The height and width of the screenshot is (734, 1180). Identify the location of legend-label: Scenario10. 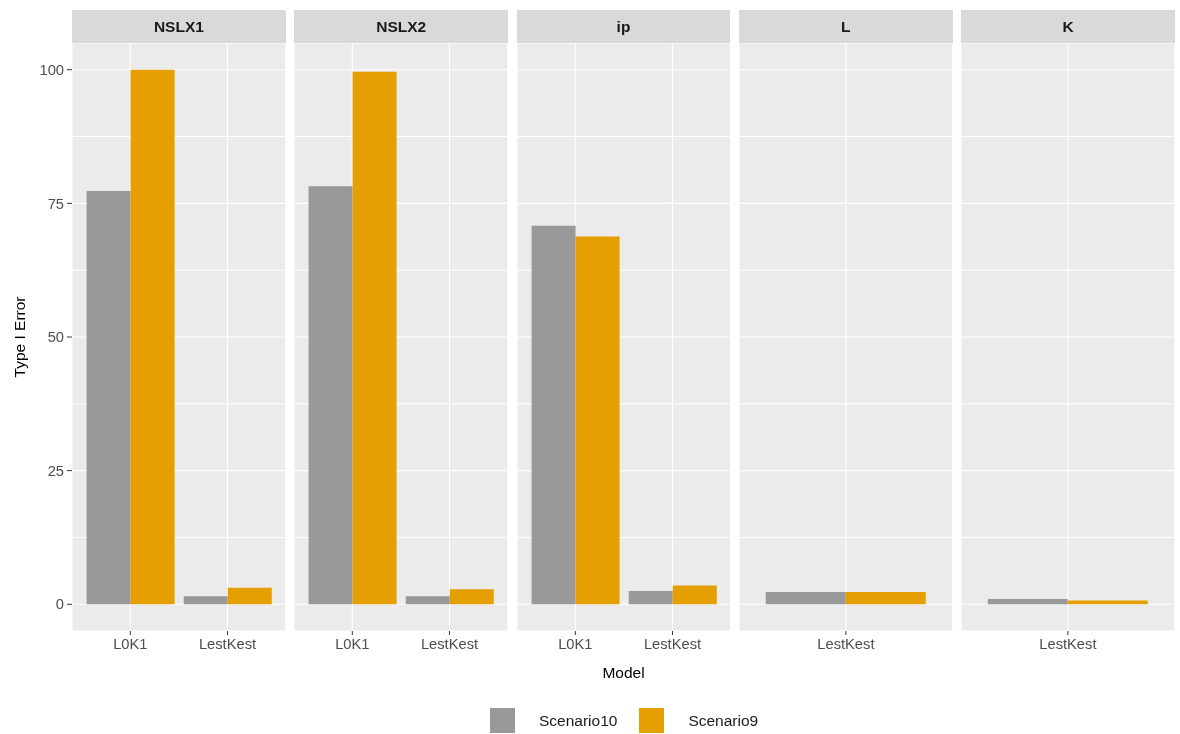
(578, 720).